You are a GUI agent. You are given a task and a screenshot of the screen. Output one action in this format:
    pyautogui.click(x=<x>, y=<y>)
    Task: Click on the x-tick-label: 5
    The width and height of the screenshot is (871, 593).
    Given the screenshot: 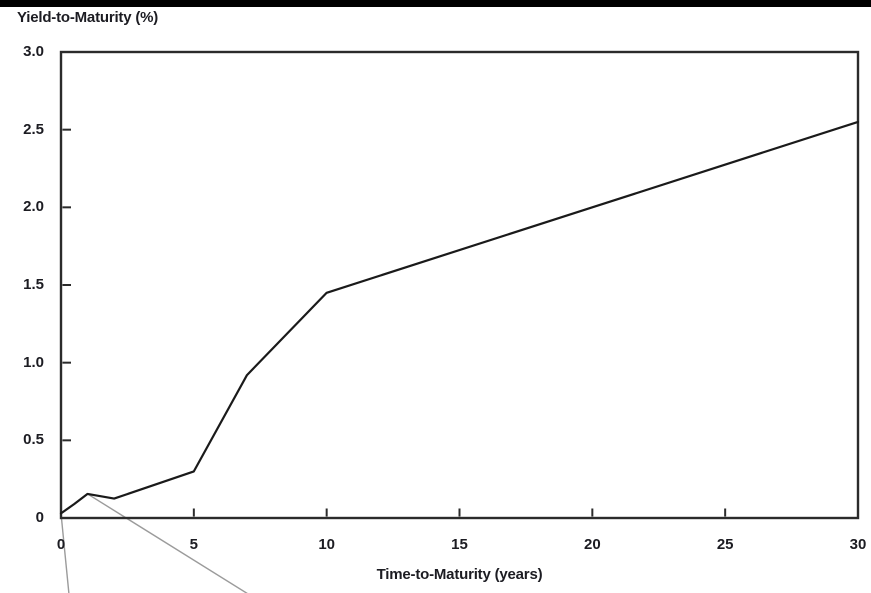 What is the action you would take?
    pyautogui.click(x=193, y=544)
    